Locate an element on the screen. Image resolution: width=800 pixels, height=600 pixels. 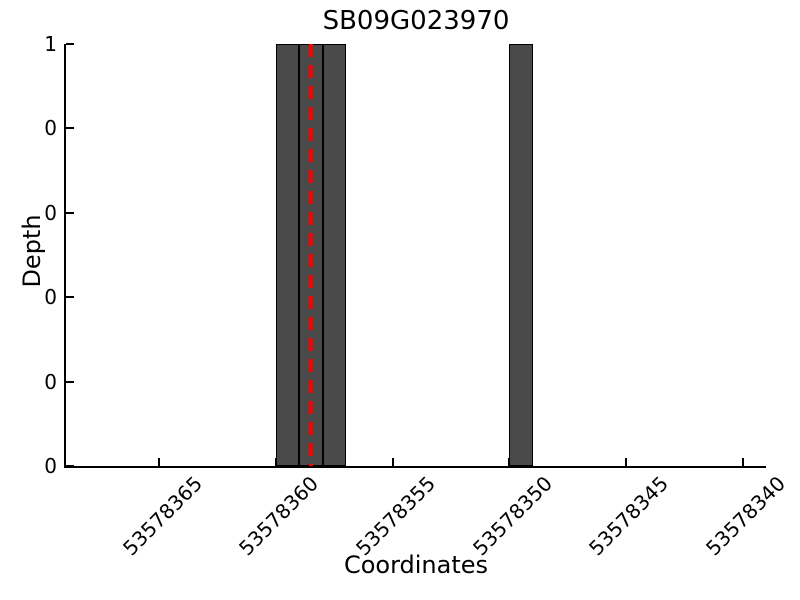
y-tick-label: 1 is located at coordinates (50, 44).